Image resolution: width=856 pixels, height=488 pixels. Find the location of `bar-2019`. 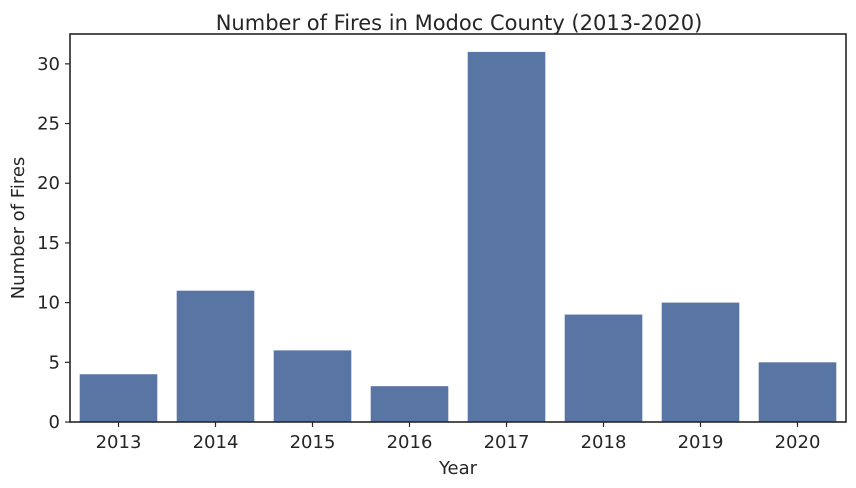

bar-2019 is located at coordinates (700, 362).